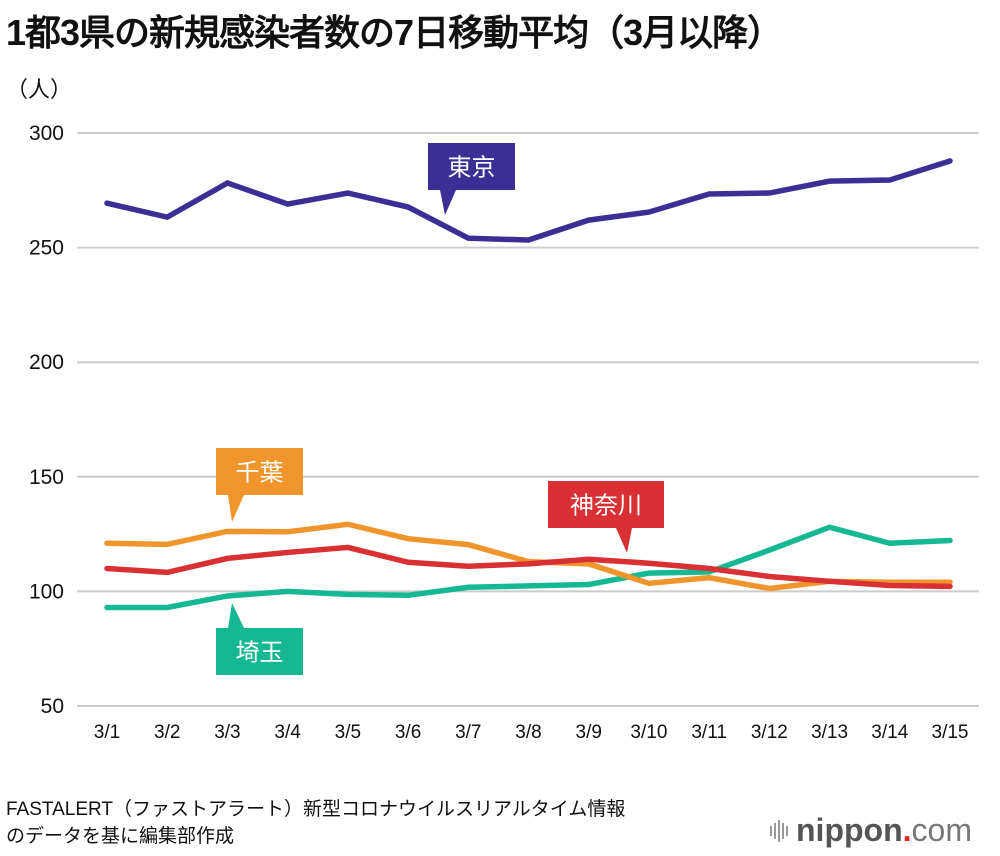 The image size is (1000, 856). I want to click on logo-sound-bars-icon, so click(779, 830).